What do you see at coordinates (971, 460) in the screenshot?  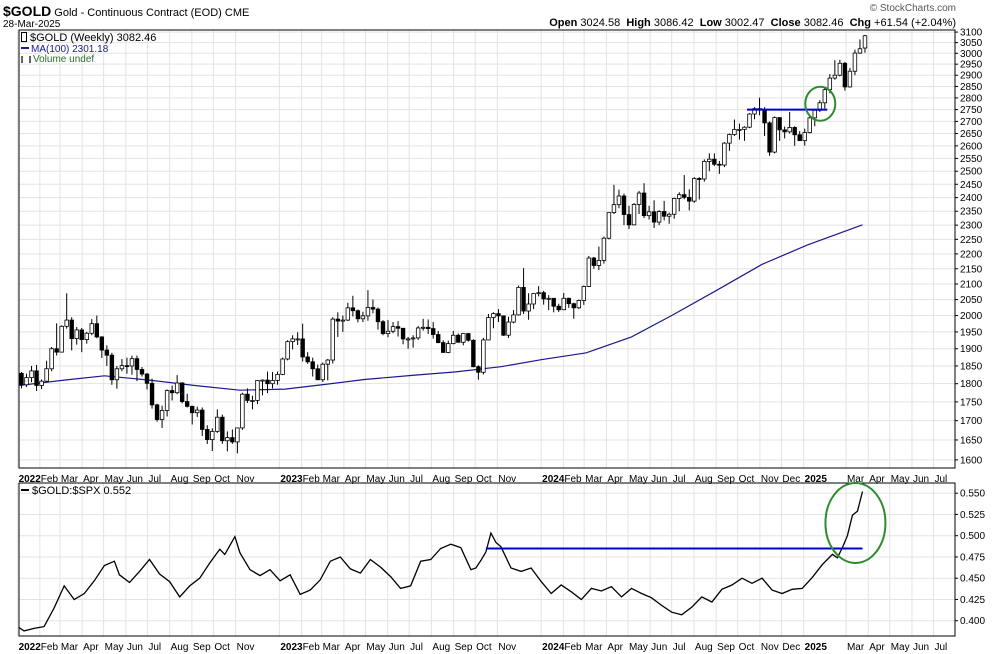 I see `y-tick-label: 1600` at bounding box center [971, 460].